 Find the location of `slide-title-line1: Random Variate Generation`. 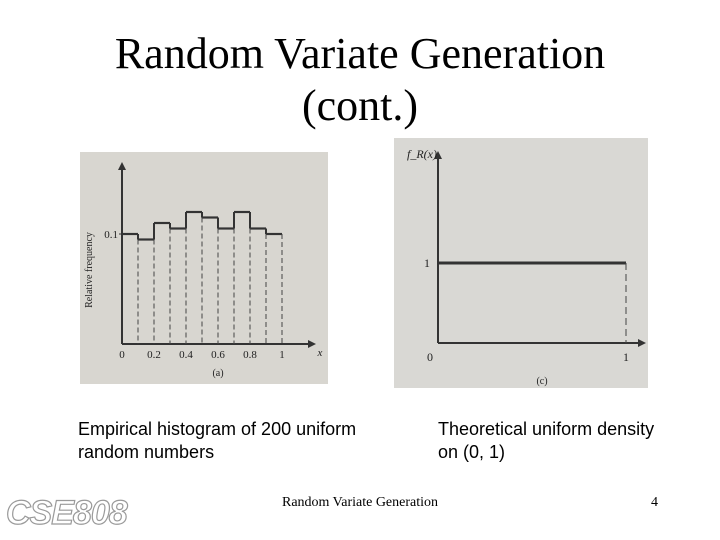

slide-title-line1: Random Variate Generation is located at coordinates (360, 53).